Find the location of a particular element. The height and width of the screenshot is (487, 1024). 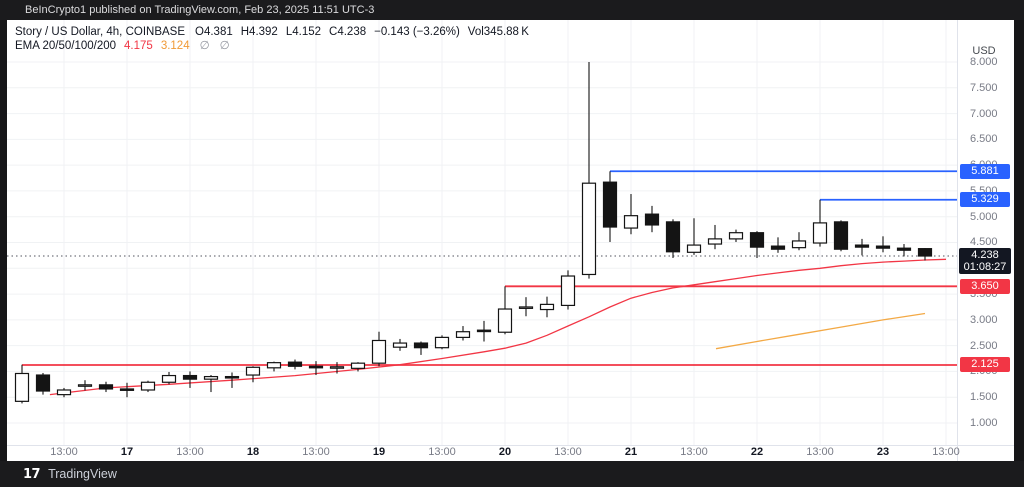

tradingview-brand: TradingView is located at coordinates (82, 474).